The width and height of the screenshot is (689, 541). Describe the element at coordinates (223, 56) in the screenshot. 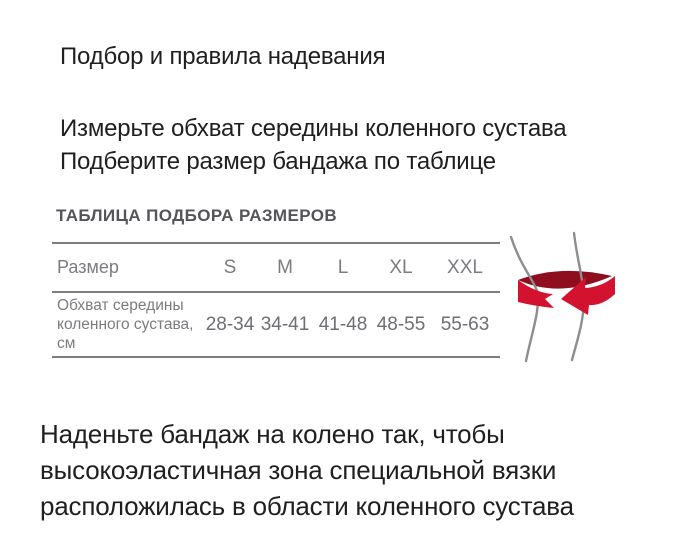

I see `page-title: Подбор и правила надевания` at that location.